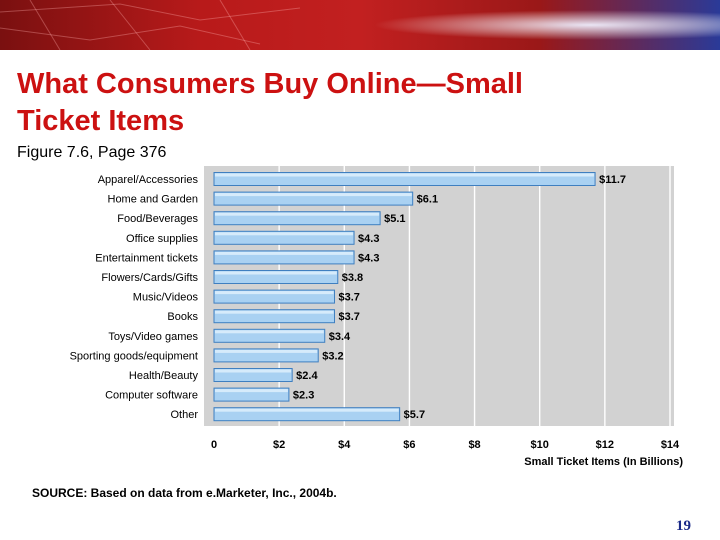 The width and height of the screenshot is (720, 540). I want to click on category-label: Other, so click(184, 415).